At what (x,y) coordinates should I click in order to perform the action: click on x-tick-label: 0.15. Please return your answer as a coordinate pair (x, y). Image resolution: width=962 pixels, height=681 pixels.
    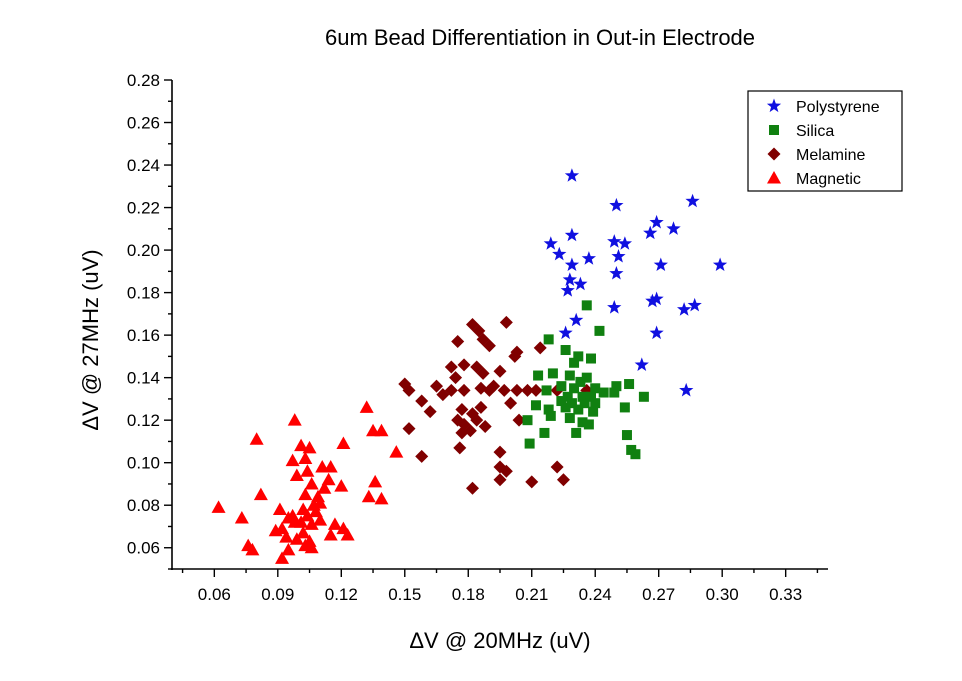
    Looking at the image, I should click on (404, 594).